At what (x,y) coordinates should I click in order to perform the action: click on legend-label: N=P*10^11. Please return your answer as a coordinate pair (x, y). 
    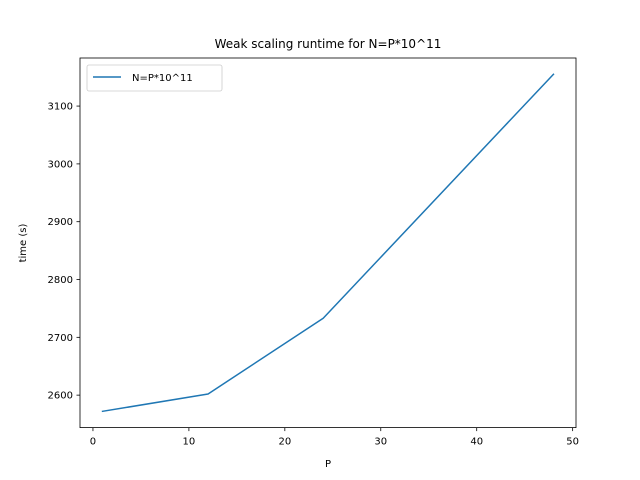
    Looking at the image, I should click on (162, 78).